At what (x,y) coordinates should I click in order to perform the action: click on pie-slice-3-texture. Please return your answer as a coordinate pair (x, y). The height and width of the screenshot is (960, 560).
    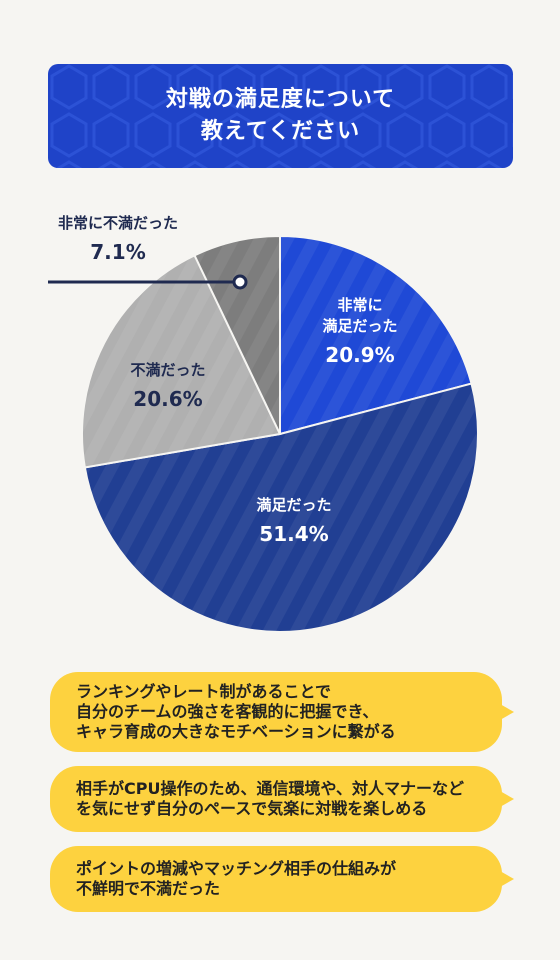
    Looking at the image, I should click on (181, 361).